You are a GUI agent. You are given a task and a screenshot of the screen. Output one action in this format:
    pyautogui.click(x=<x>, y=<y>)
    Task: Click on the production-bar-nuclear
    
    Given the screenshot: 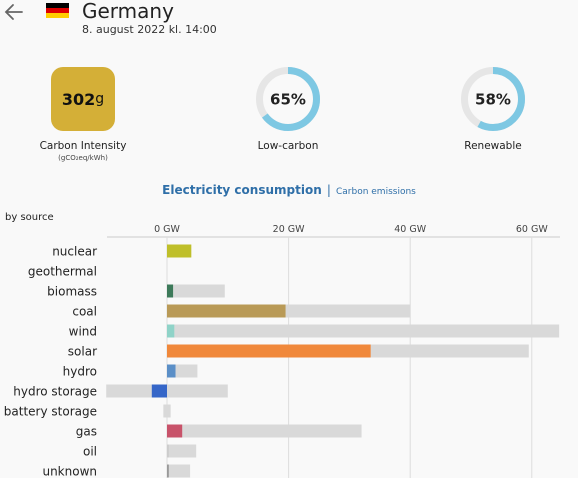 What is the action you would take?
    pyautogui.click(x=179, y=251)
    